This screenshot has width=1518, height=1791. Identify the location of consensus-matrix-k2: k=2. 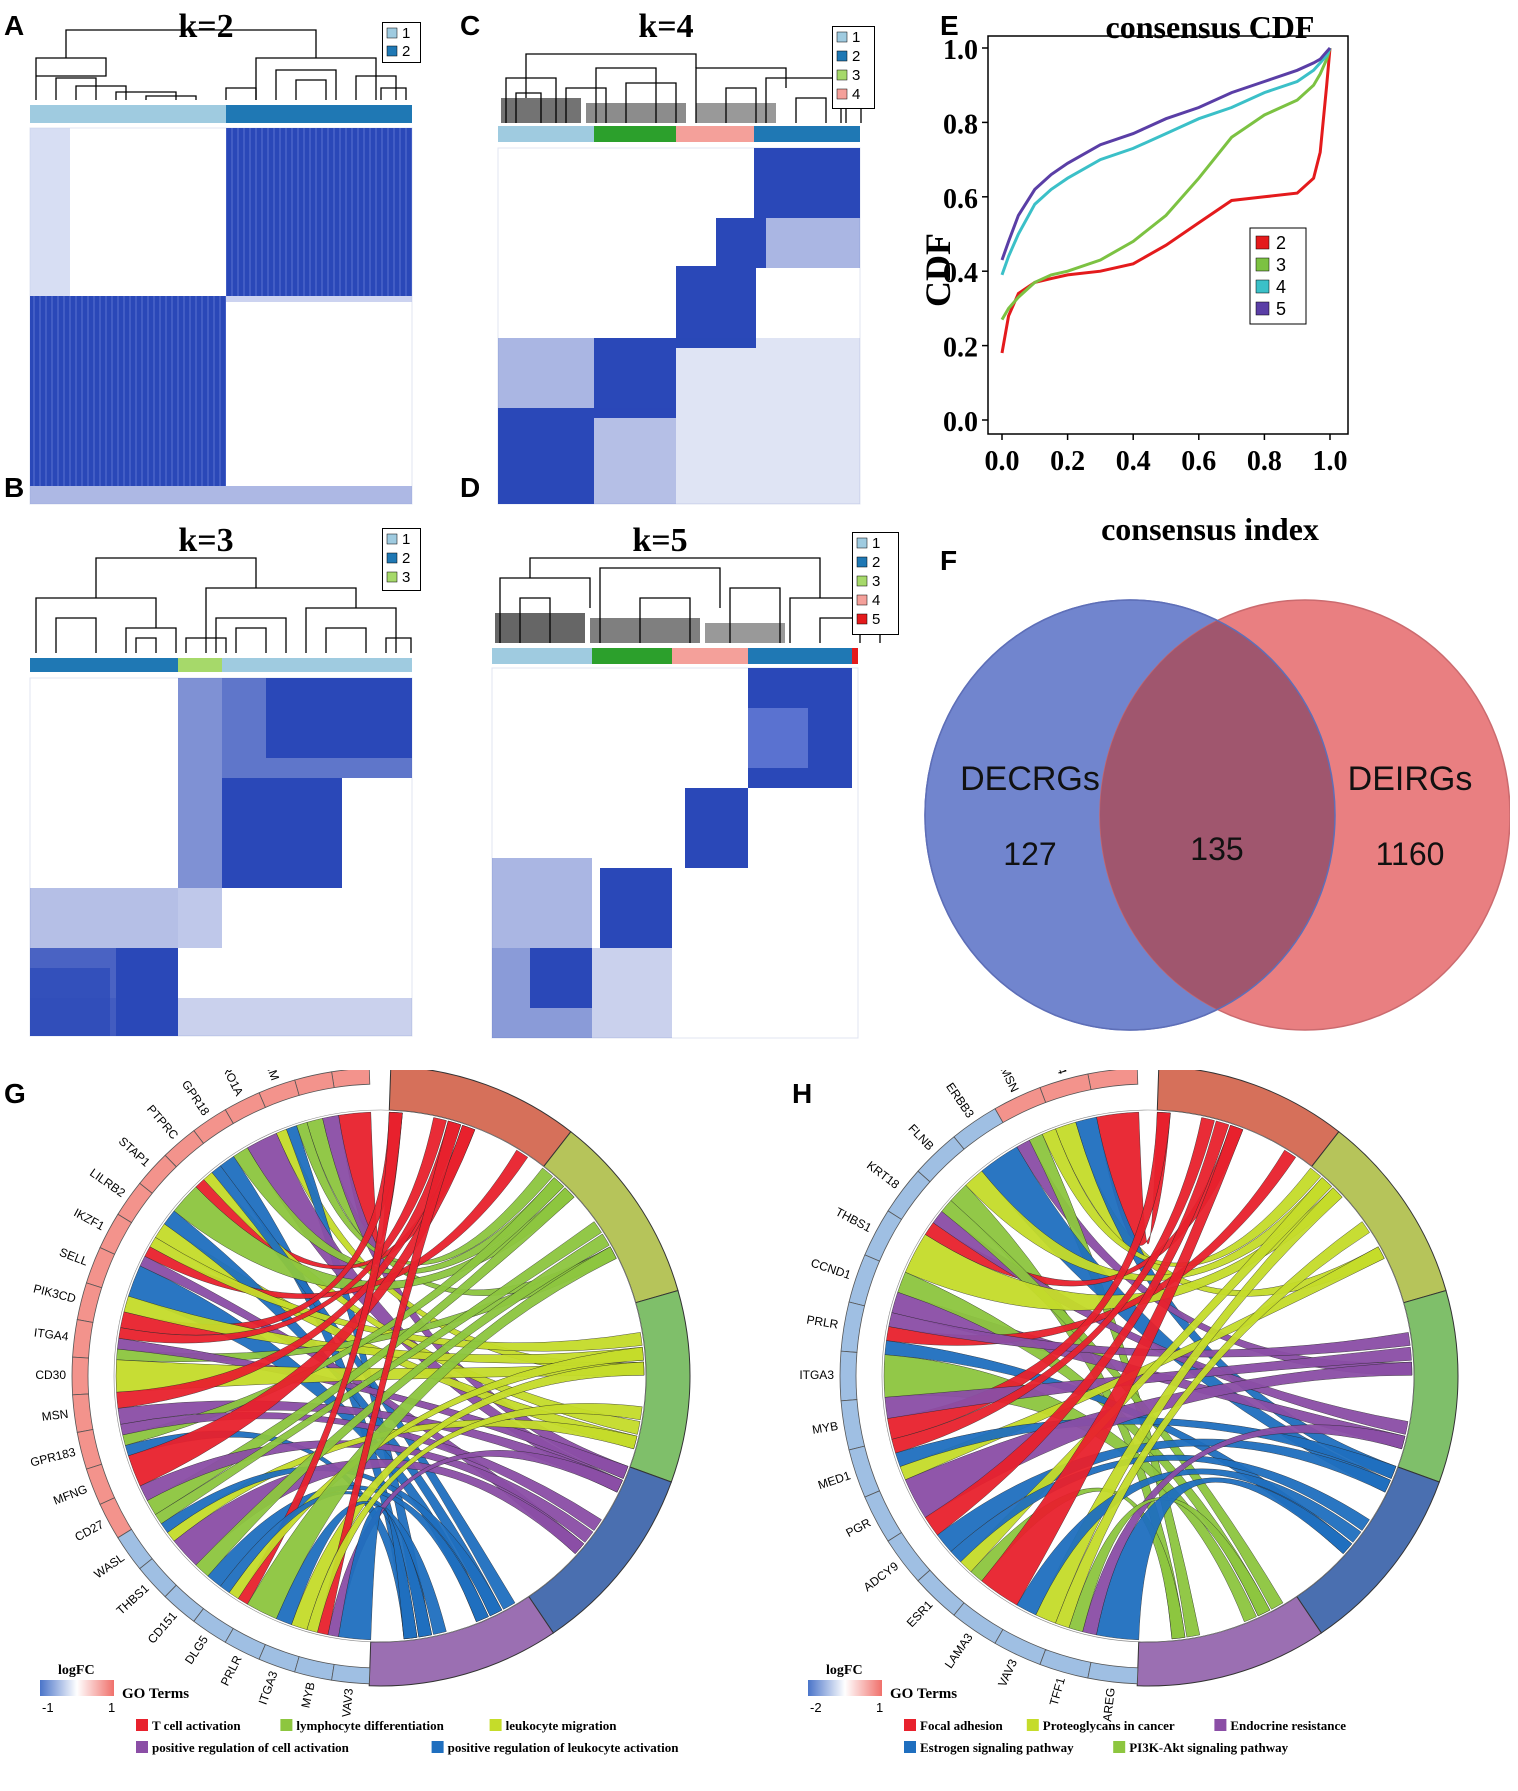
(226, 258).